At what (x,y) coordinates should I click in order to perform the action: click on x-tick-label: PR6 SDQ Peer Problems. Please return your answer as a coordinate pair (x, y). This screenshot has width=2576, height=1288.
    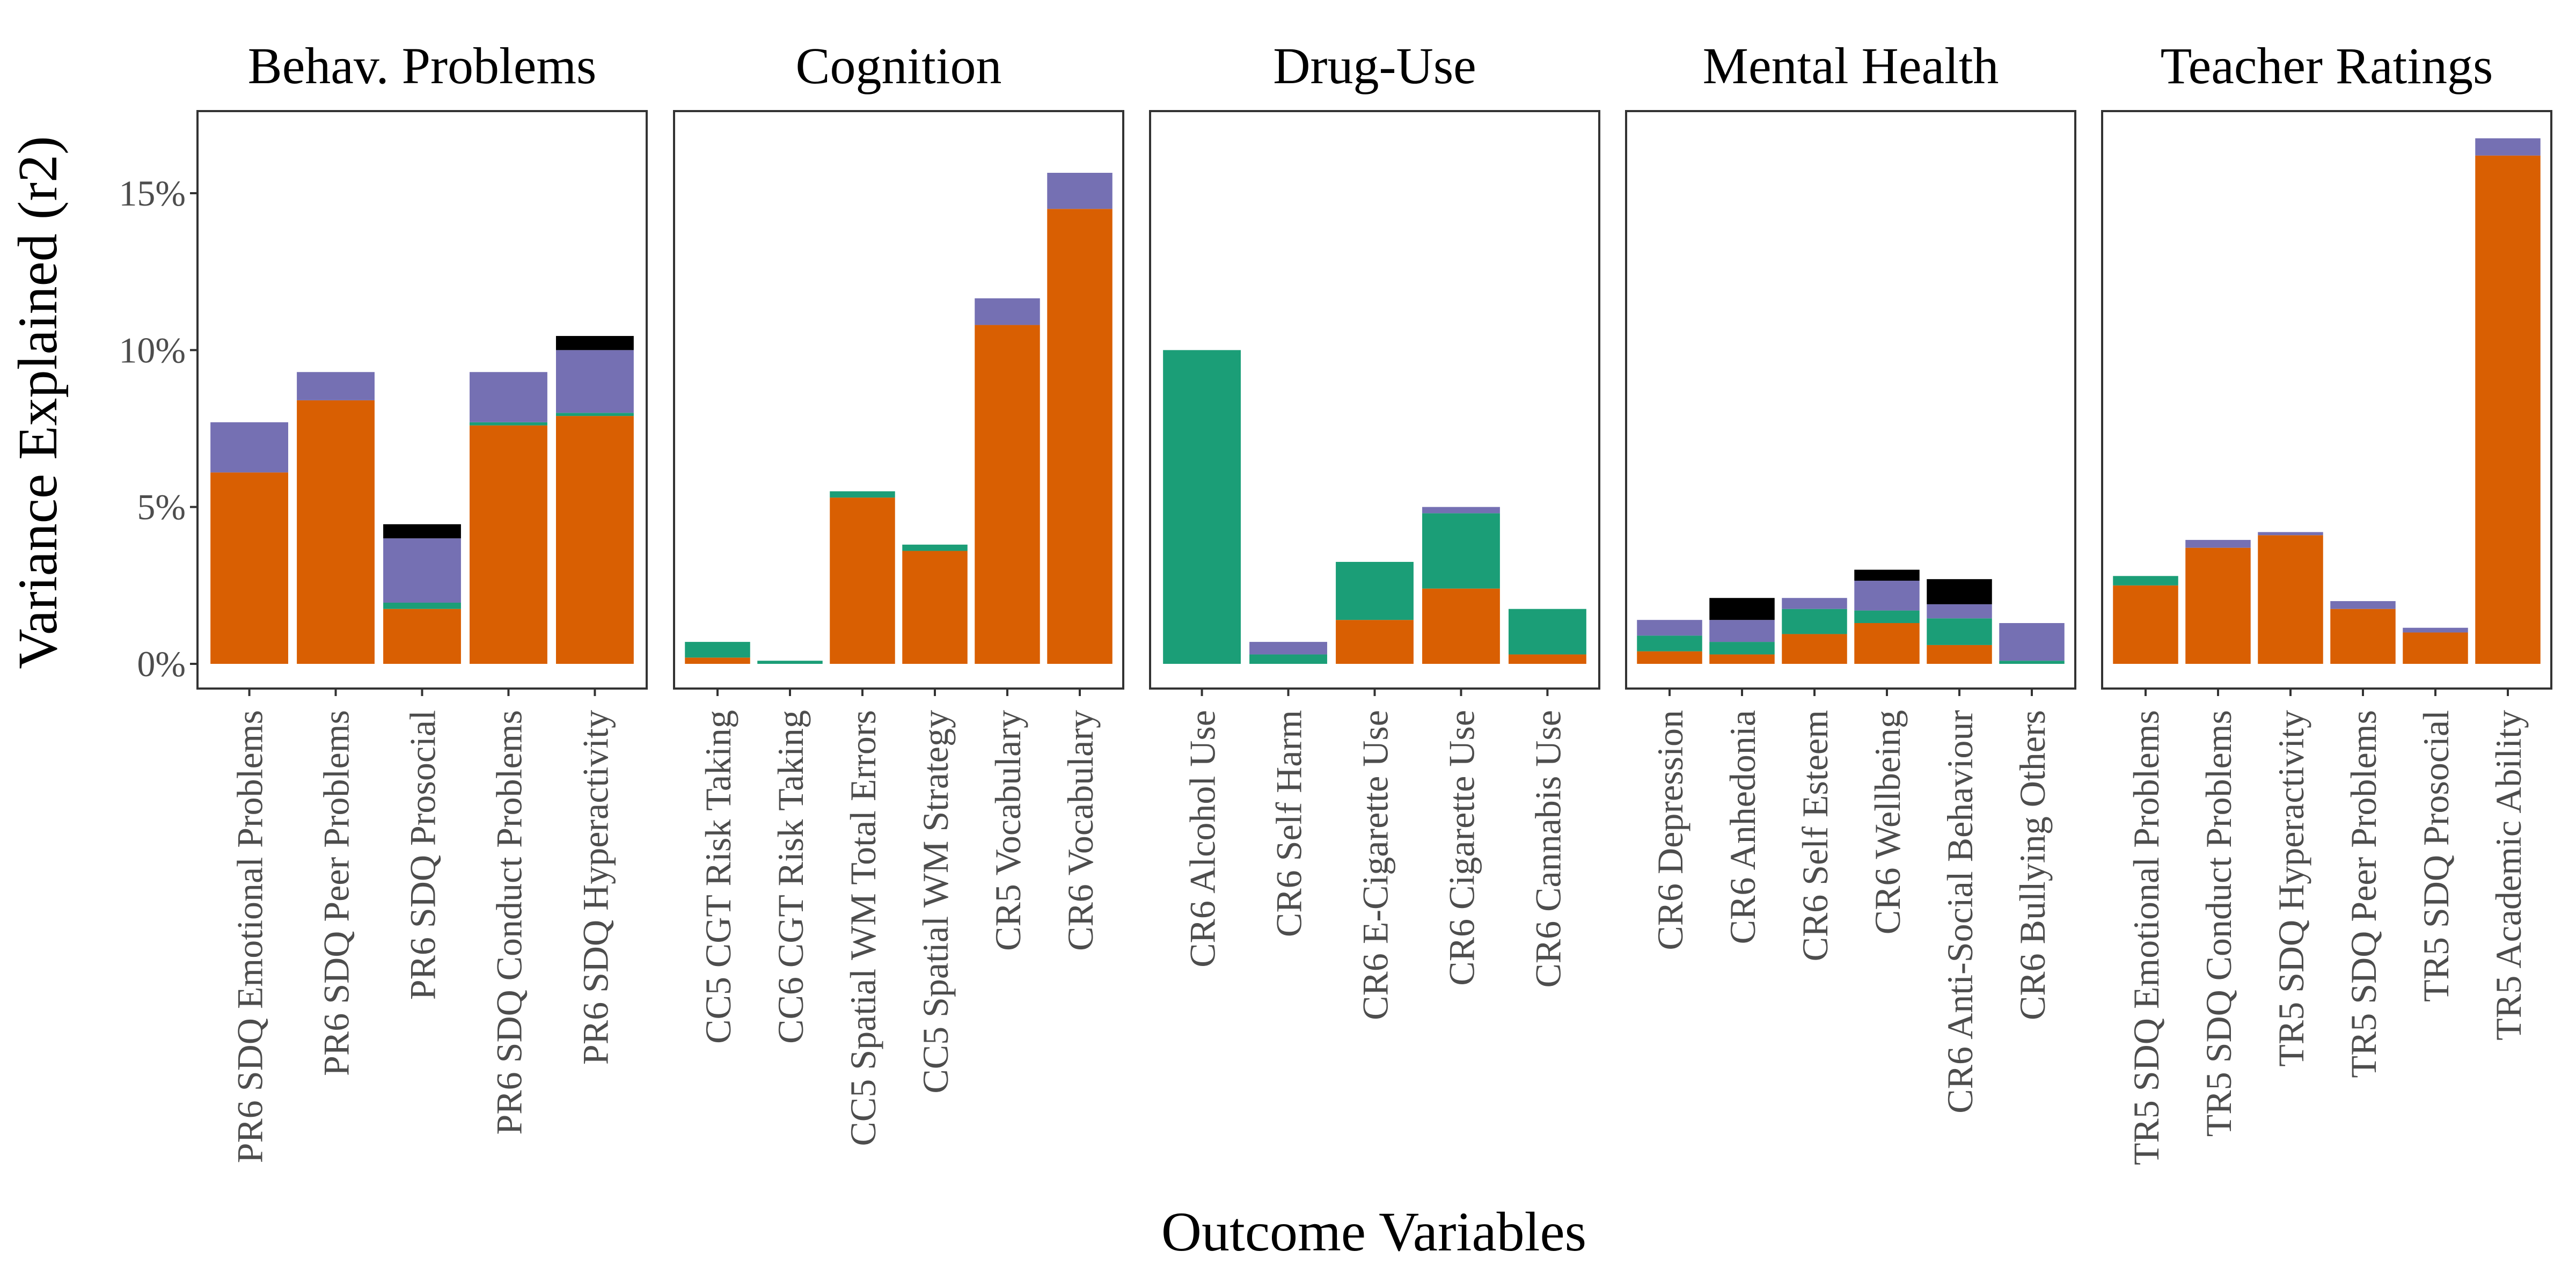
    Looking at the image, I should click on (336, 893).